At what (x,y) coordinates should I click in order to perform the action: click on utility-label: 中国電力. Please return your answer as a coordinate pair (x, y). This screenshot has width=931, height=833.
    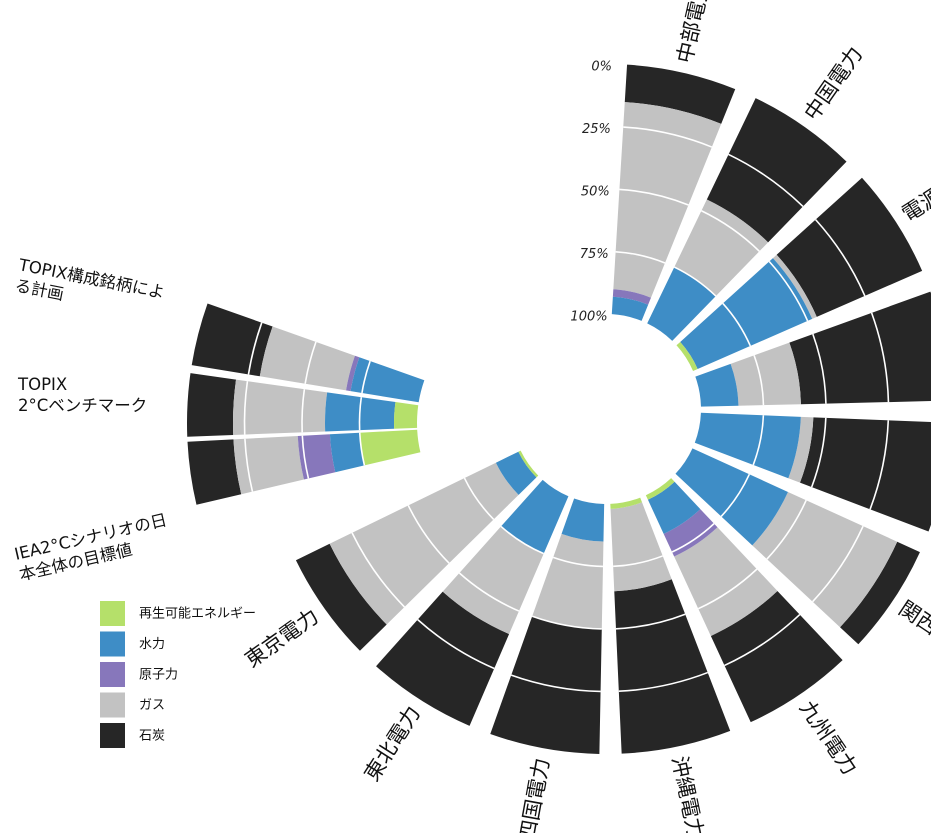
    Looking at the image, I should click on (834, 83).